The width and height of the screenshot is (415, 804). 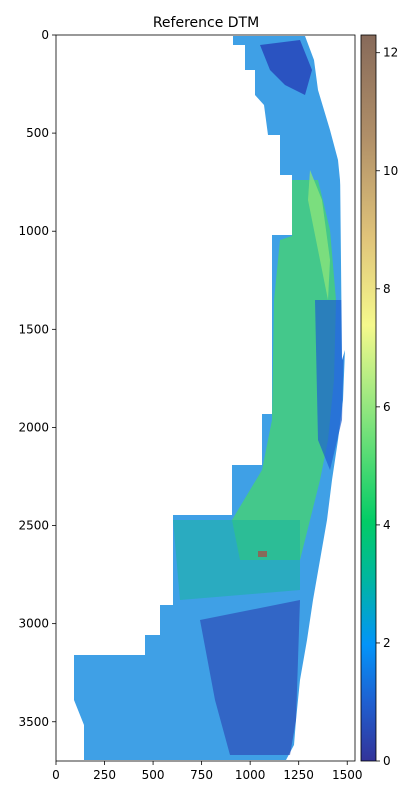 What do you see at coordinates (250, 775) in the screenshot?
I see `x-tick-label: 1000` at bounding box center [250, 775].